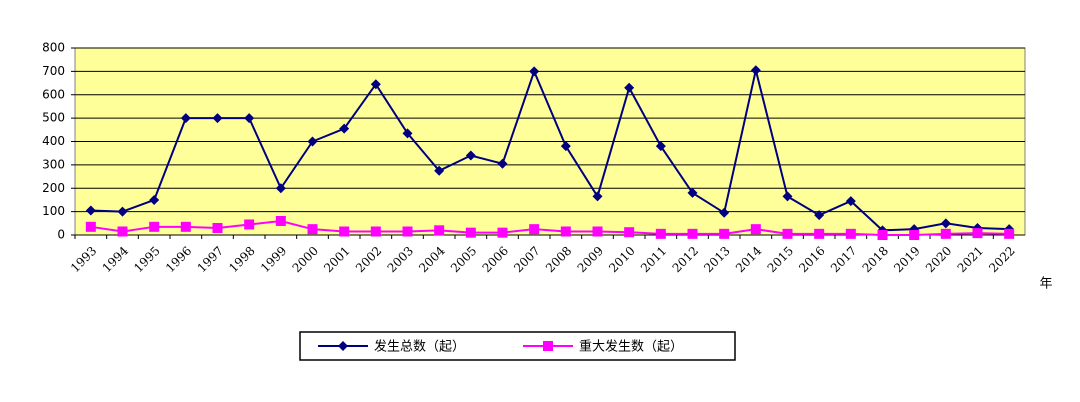 This screenshot has height=402, width=1080. Describe the element at coordinates (1001, 259) in the screenshot. I see `x-tick-label: 2022` at that location.